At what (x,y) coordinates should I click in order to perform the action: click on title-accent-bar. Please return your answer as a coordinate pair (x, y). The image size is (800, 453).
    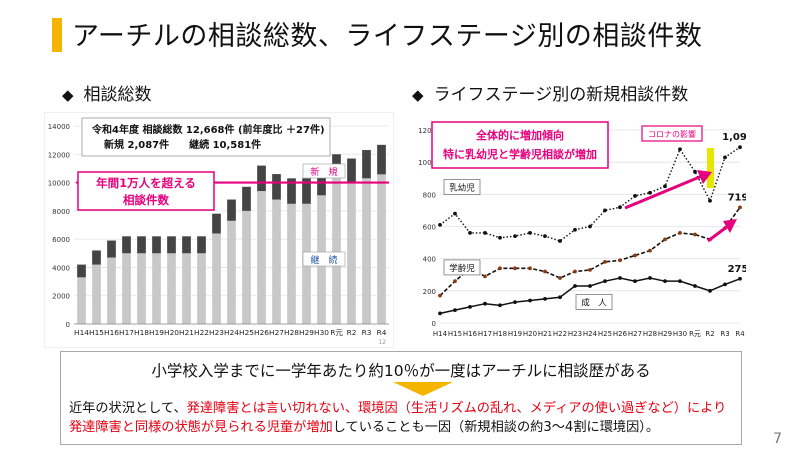
    Looking at the image, I should click on (57, 35).